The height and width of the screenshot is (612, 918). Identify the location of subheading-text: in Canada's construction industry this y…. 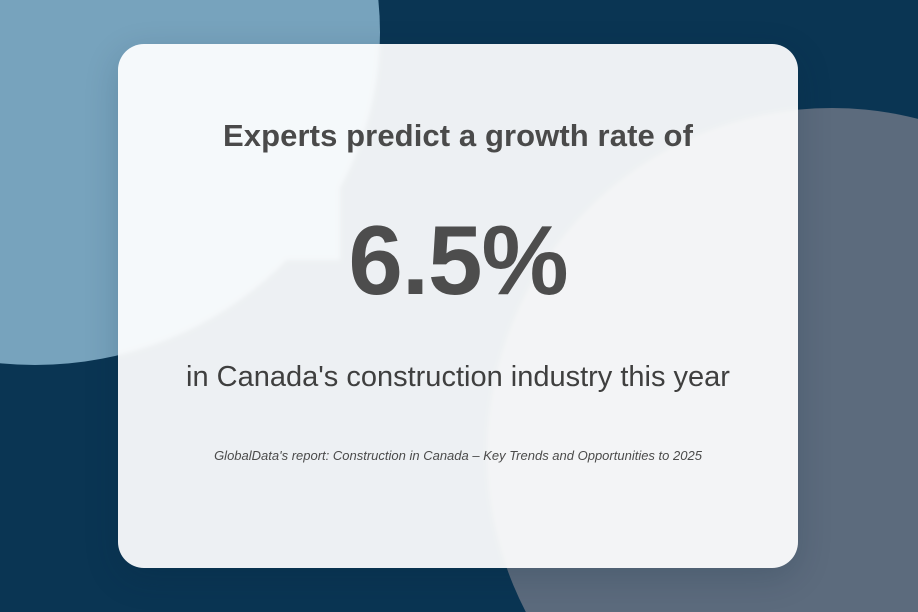
(458, 377).